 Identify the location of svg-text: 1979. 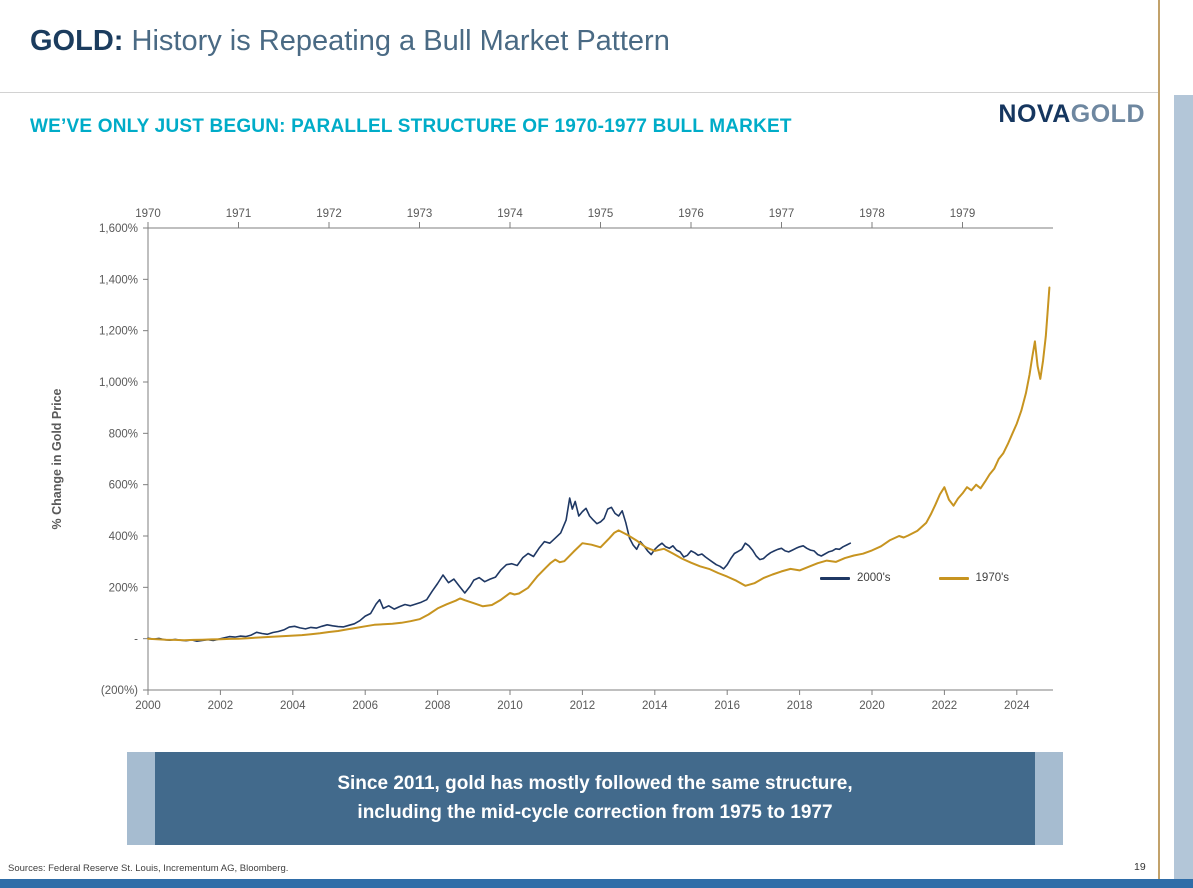
(963, 214).